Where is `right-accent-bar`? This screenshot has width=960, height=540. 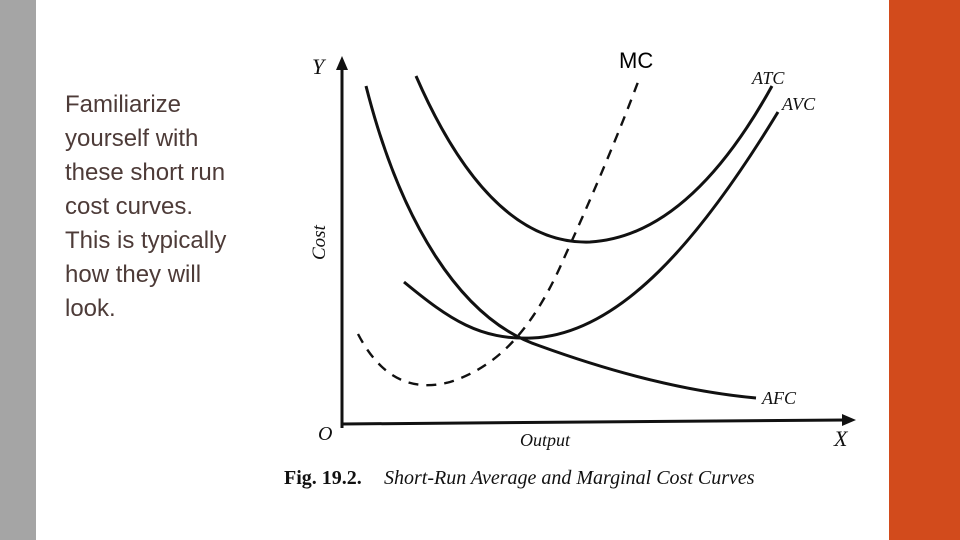 right-accent-bar is located at coordinates (924, 270).